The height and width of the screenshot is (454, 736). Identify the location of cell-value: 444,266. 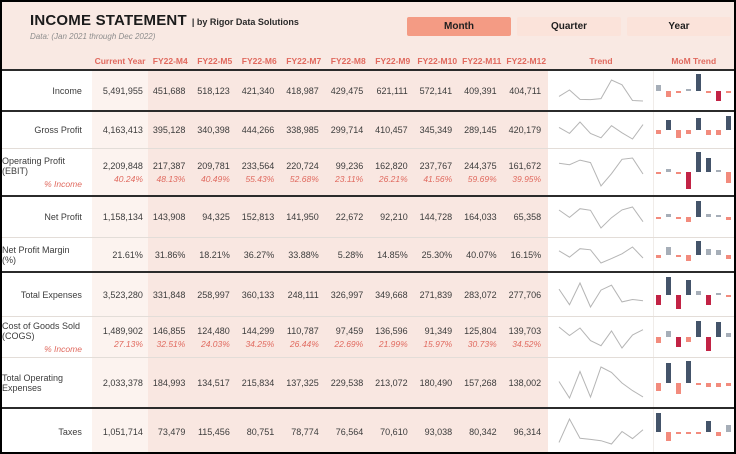
(258, 130).